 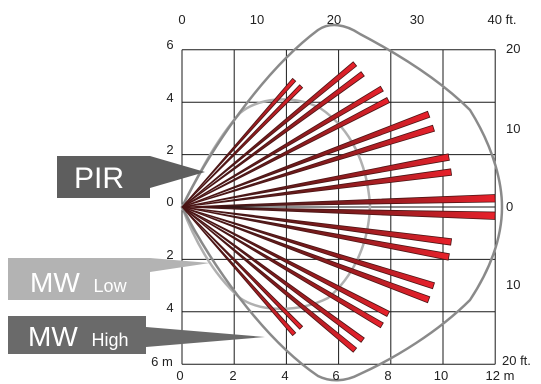 What do you see at coordinates (169, 44) in the screenshot?
I see `left-tick-0: 6` at bounding box center [169, 44].